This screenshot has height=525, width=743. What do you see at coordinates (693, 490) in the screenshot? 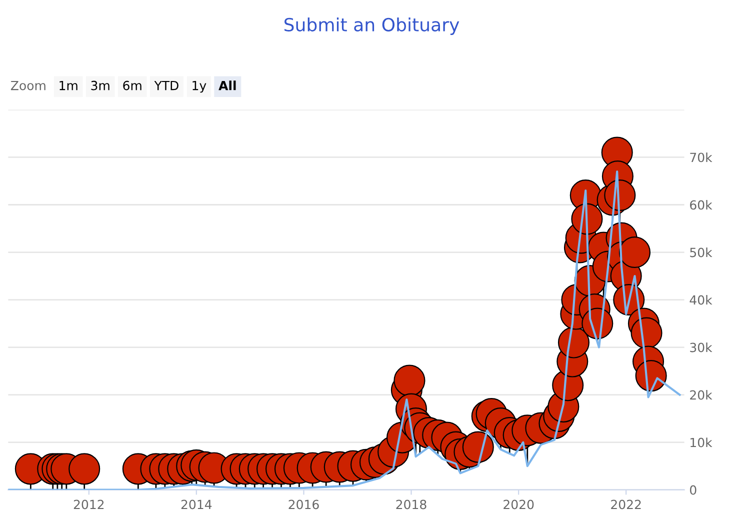
I see `y-tick-label: 0` at bounding box center [693, 490].